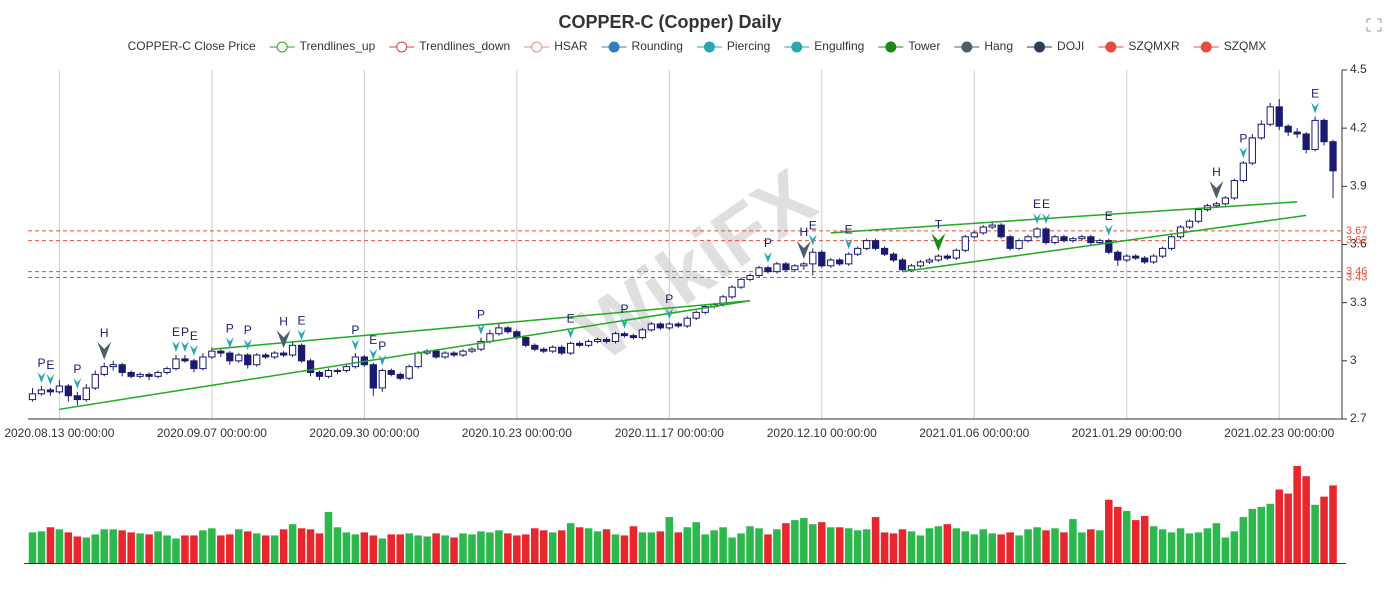 This screenshot has height=590, width=1394. What do you see at coordinates (733, 46) in the screenshot?
I see `legend-item: Piercing` at bounding box center [733, 46].